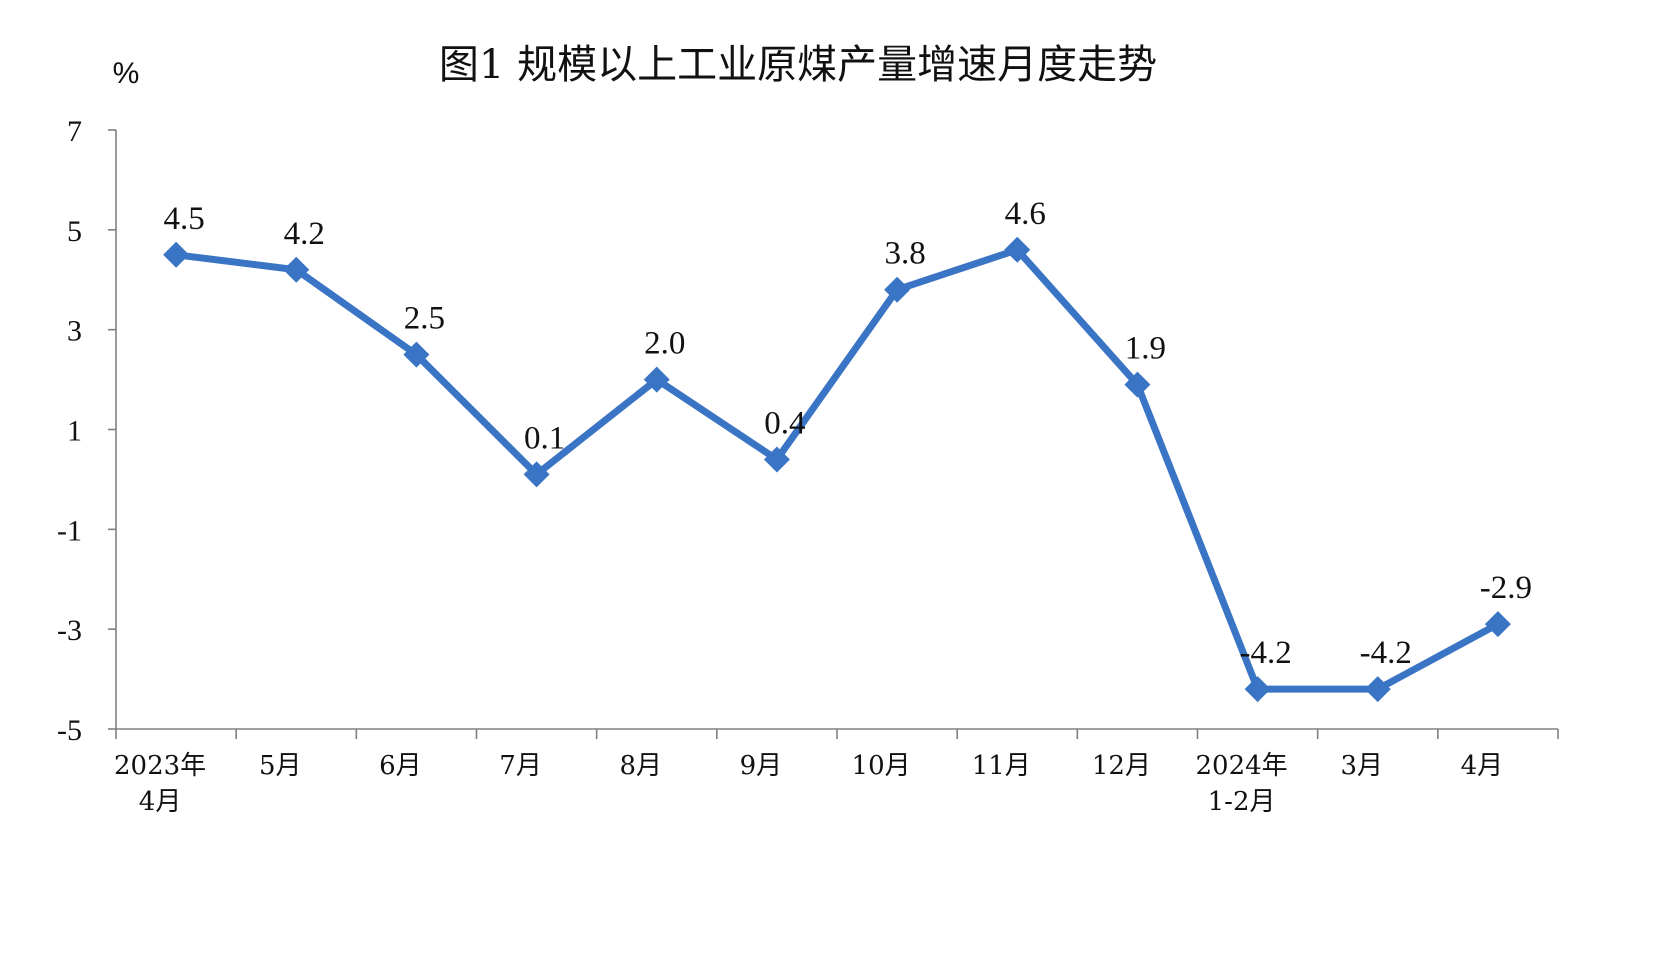 This screenshot has width=1662, height=972. Describe the element at coordinates (1025, 214) in the screenshot. I see `data-label: 4.6` at that location.